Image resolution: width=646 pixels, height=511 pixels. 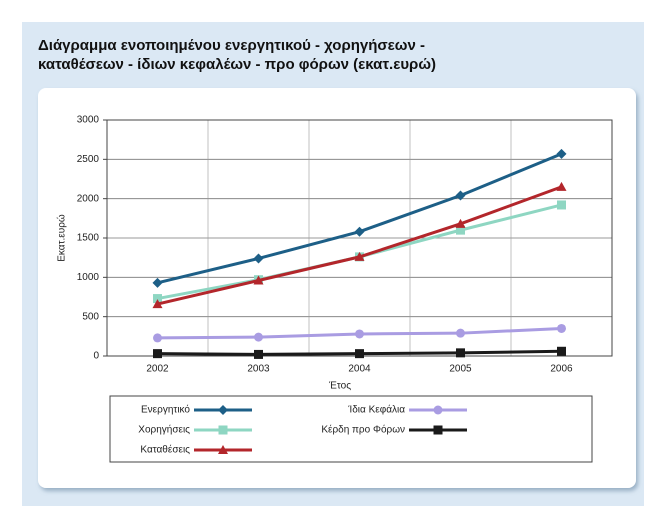 What do you see at coordinates (460, 369) in the screenshot?
I see `x-tick-label: 2005` at bounding box center [460, 369].